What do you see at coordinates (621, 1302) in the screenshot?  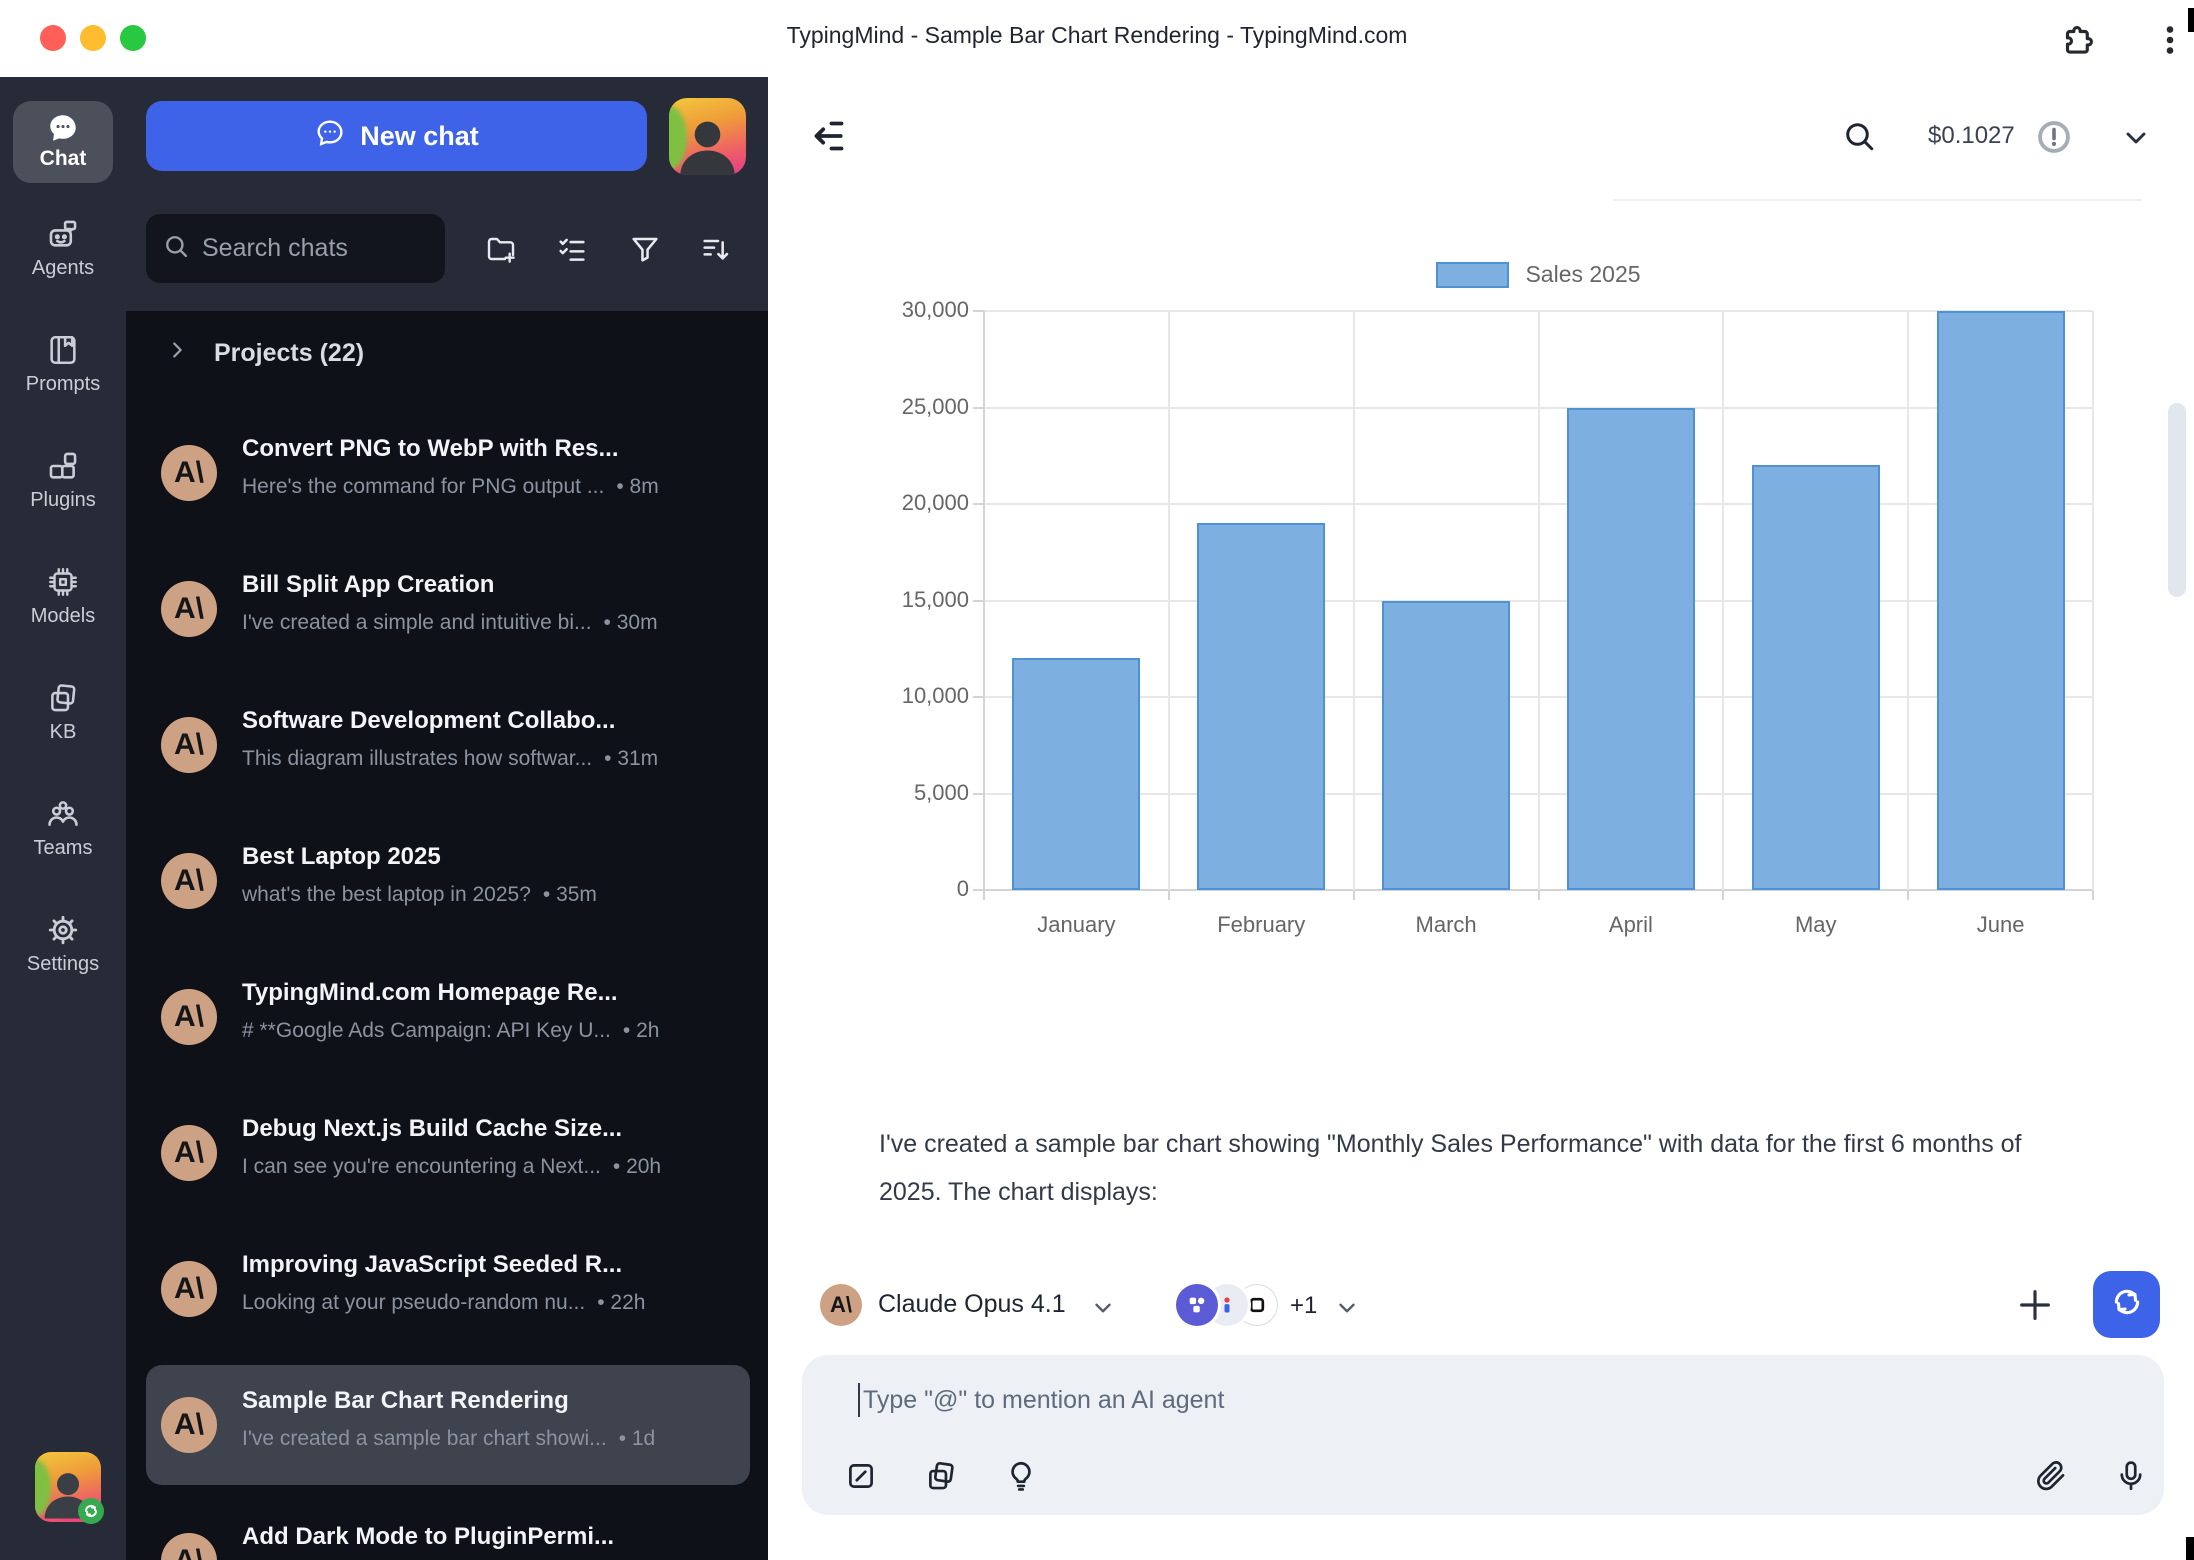 I see `chat-time: 22h` at bounding box center [621, 1302].